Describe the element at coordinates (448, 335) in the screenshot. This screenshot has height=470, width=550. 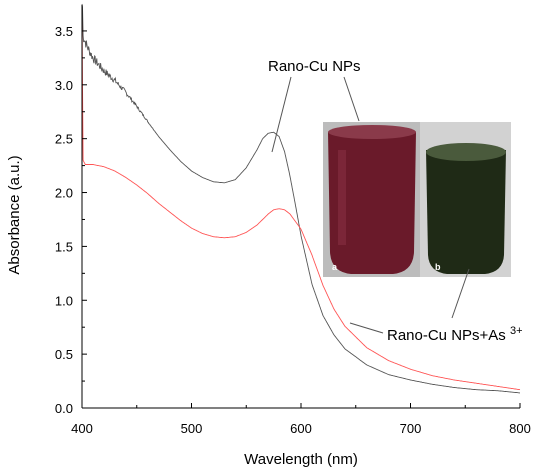
I see `annotation-rano-cu-as-main: Rano-Cu NPs+As` at that location.